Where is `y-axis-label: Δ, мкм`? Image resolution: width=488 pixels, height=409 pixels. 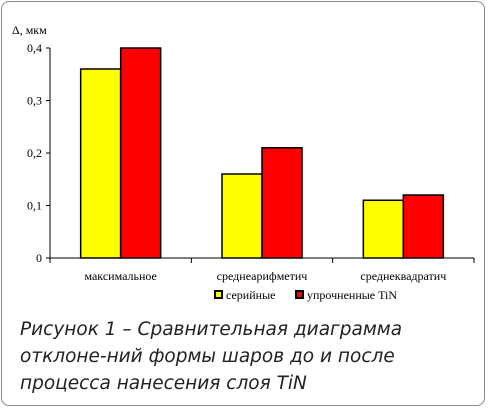
y-axis-label: Δ, мкм is located at coordinates (29, 30).